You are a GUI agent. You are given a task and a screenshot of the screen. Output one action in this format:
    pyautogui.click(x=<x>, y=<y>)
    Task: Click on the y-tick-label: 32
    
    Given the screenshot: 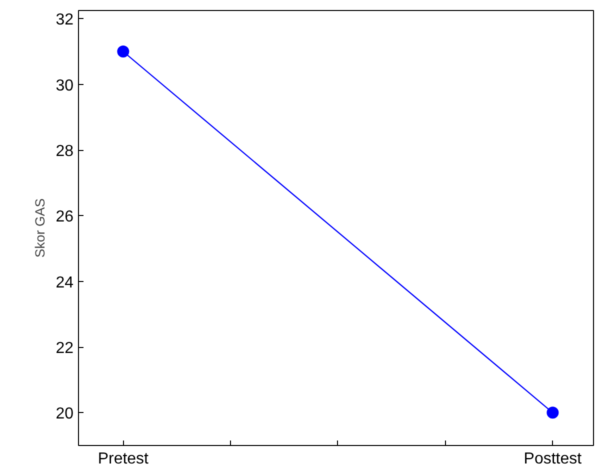 What is the action you would take?
    pyautogui.click(x=65, y=20)
    